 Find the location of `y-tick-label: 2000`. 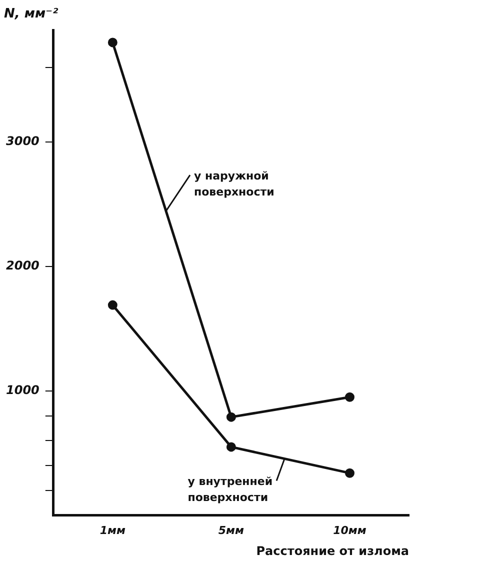

y-tick-label: 2000 is located at coordinates (23, 265).